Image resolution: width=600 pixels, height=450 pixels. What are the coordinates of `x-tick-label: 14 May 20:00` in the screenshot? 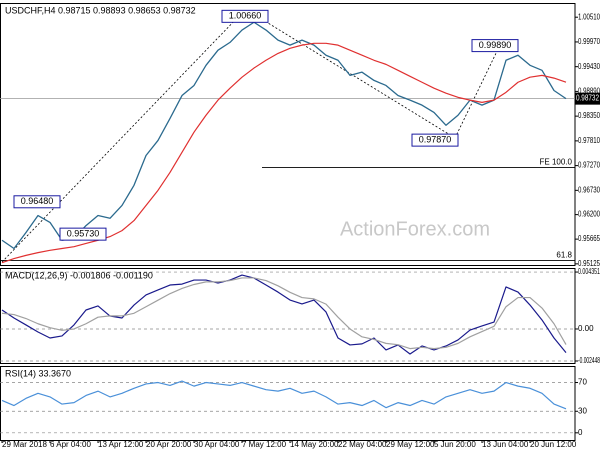 It's located at (314, 444).